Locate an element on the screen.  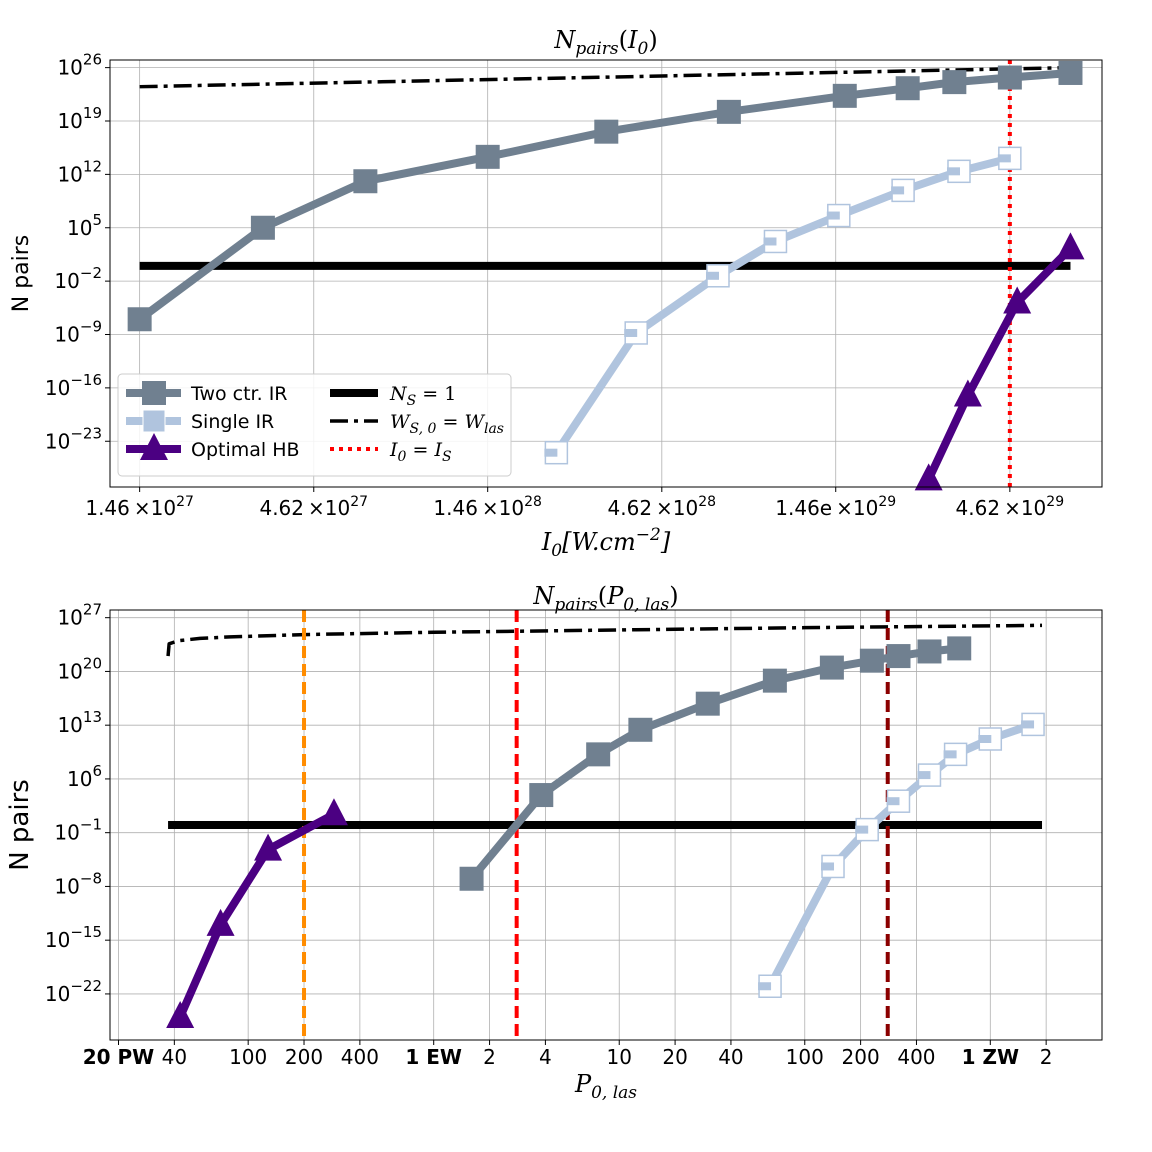
chart-title: Npairs(I0) is located at coordinates (605, 42).